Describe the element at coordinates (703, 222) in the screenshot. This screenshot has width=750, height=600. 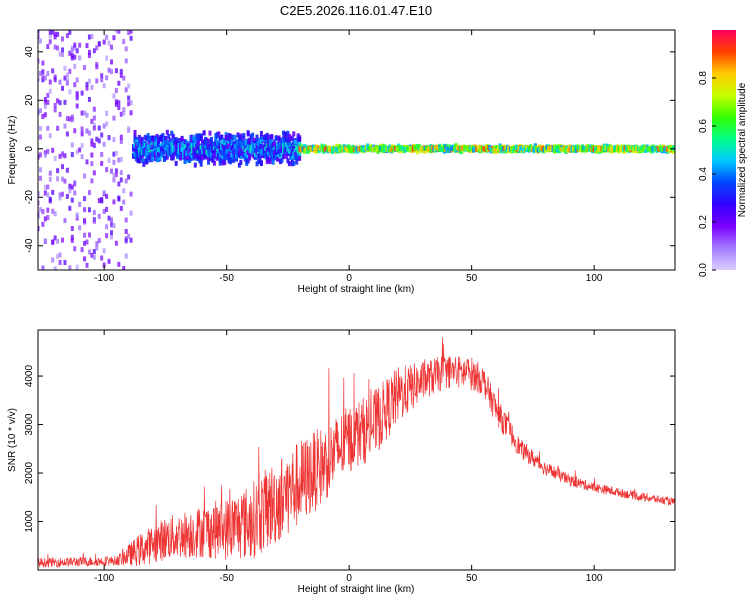
I see `colorbar-tick-label: 0.2` at that location.